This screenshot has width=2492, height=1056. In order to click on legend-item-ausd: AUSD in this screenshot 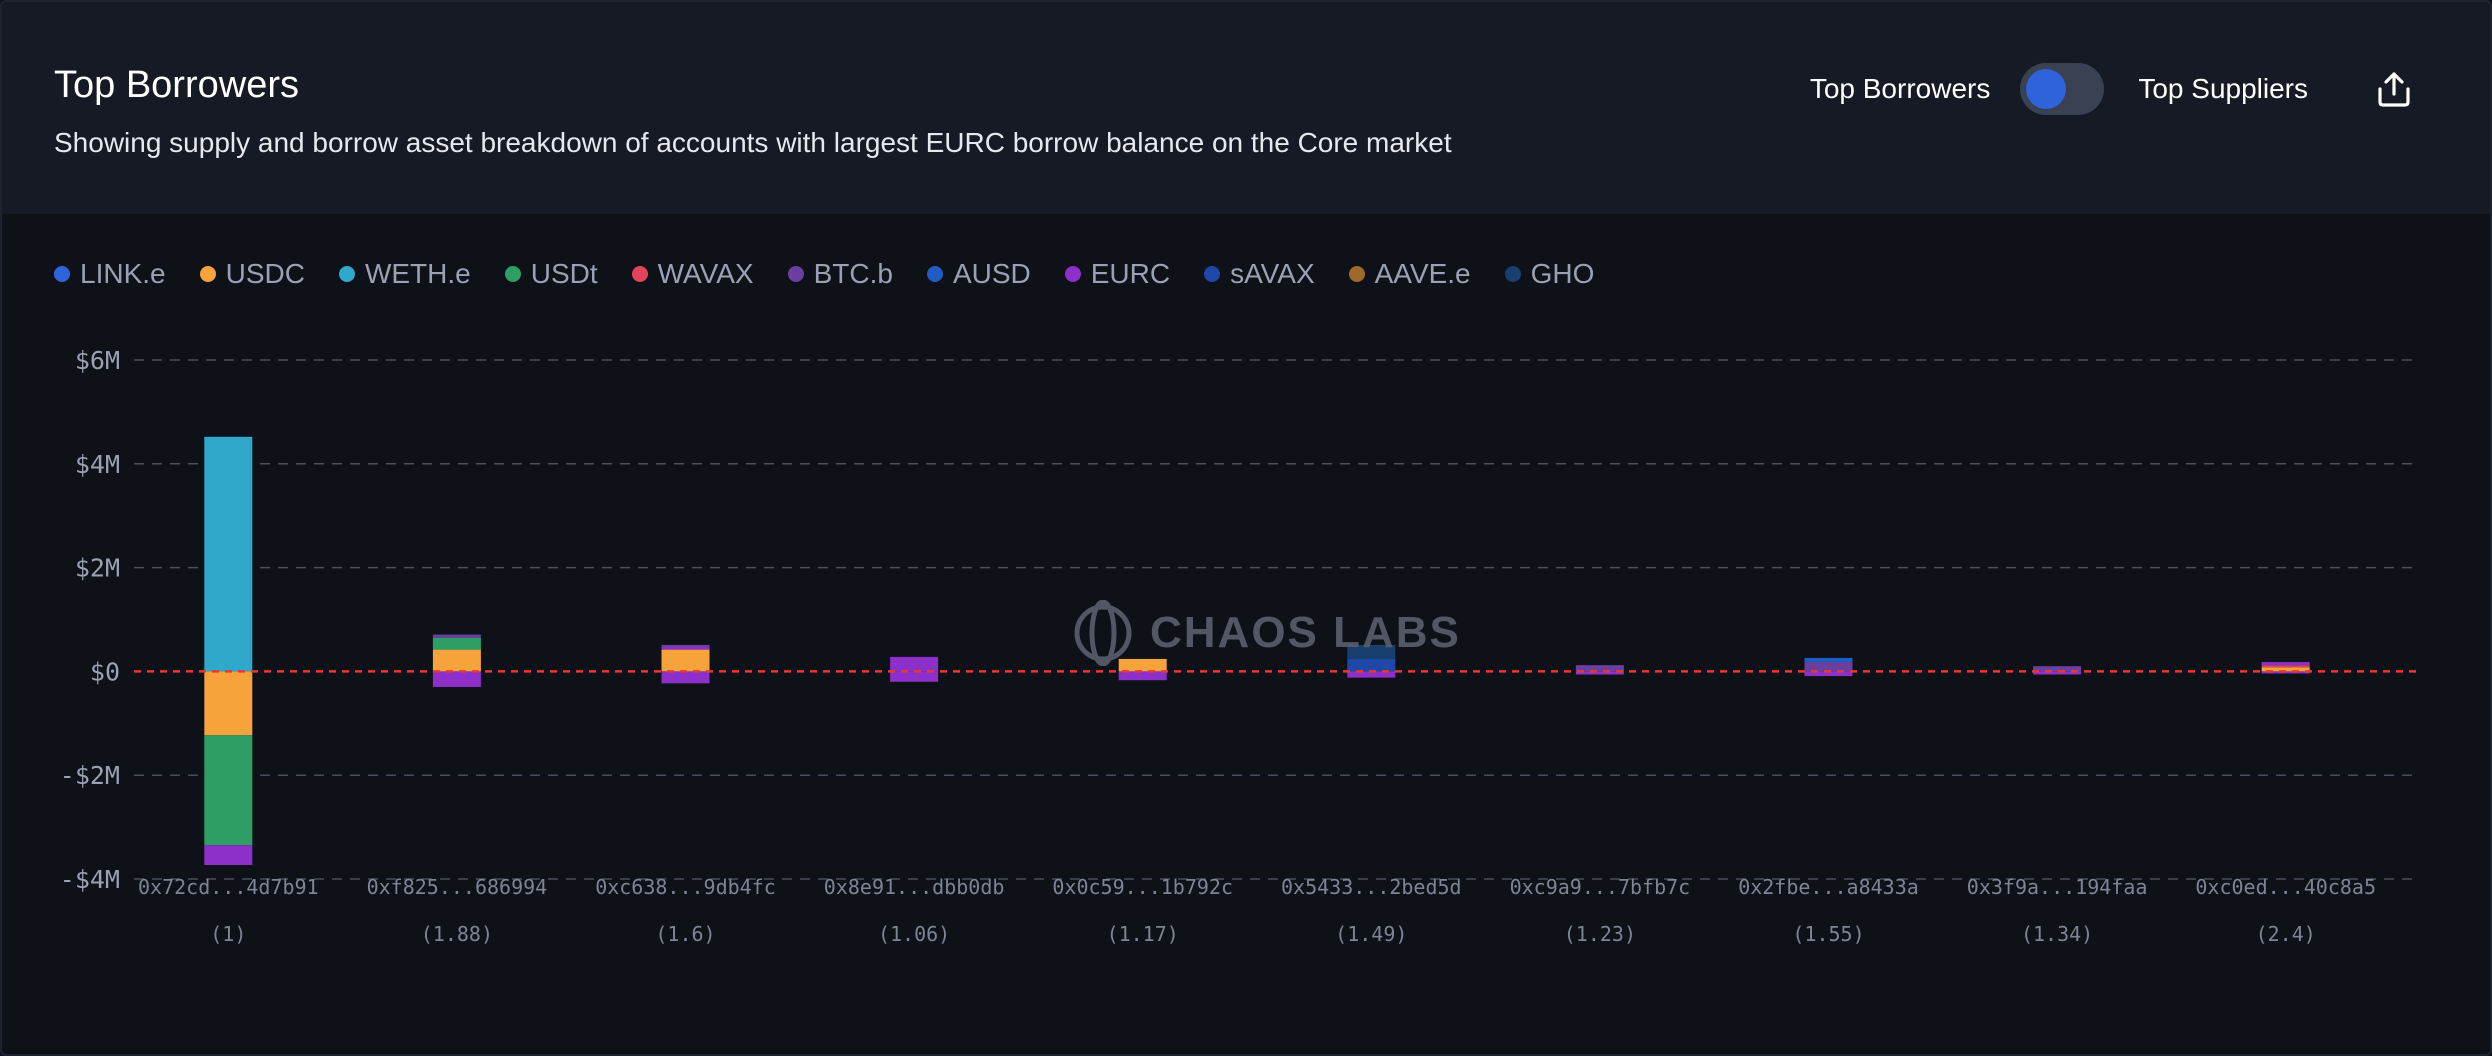, I will do `click(978, 274)`.